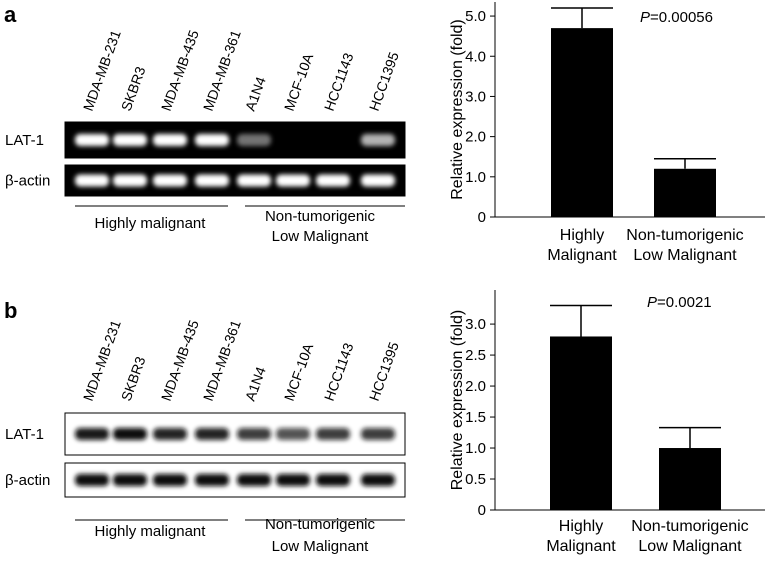  I want to click on p-value: =0.0021, so click(684, 302).